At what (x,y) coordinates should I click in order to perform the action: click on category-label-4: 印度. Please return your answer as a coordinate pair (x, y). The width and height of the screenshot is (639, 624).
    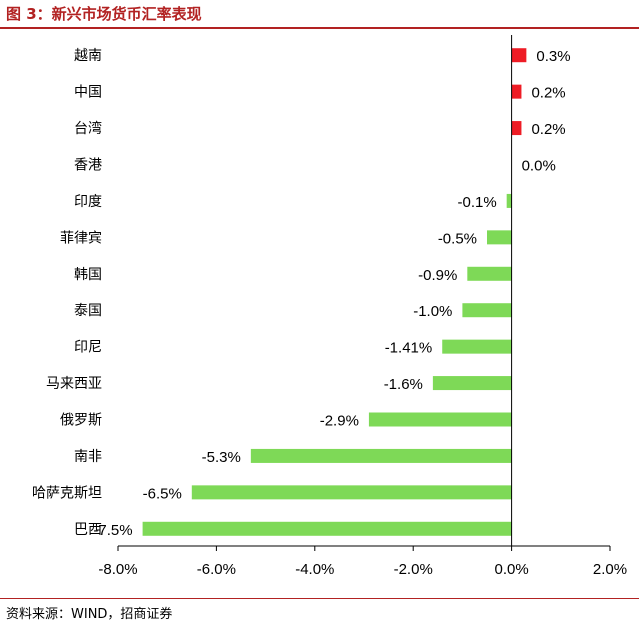
    Looking at the image, I should click on (88, 202).